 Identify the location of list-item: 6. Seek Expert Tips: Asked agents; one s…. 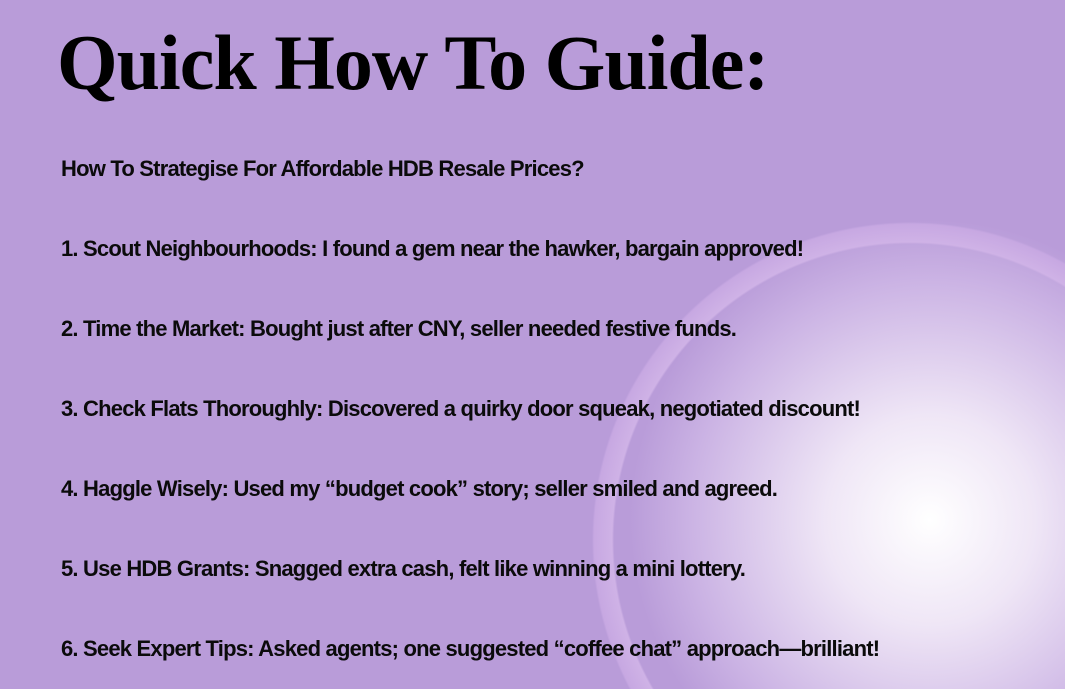
(470, 648).